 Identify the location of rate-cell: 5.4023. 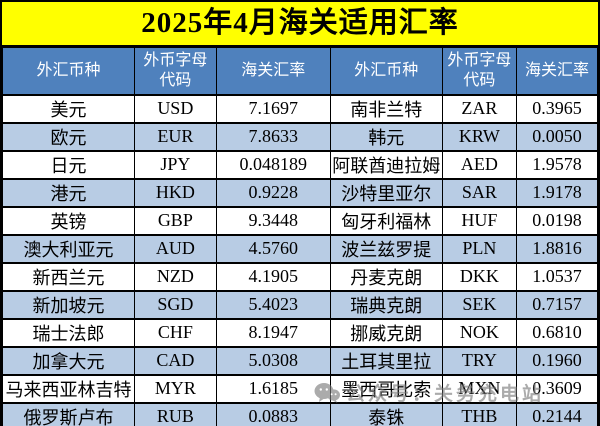
(273, 304).